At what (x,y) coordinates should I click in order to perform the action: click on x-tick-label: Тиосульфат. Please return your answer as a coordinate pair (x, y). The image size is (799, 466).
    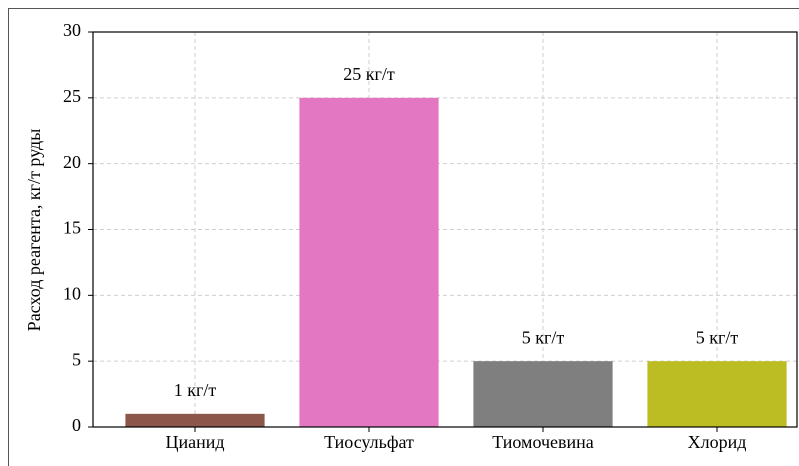
    Looking at the image, I should click on (369, 442).